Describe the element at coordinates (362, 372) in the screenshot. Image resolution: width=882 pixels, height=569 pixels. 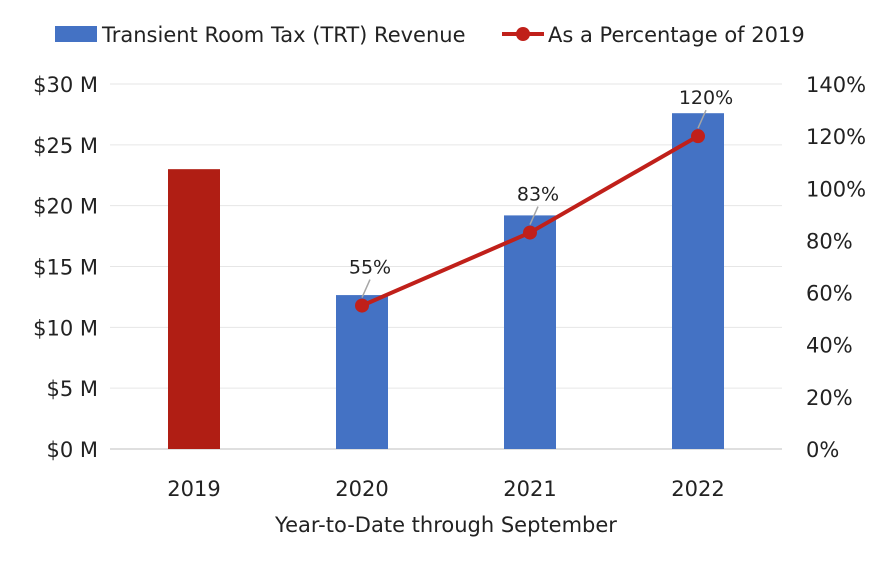
I see `bar-2020` at that location.